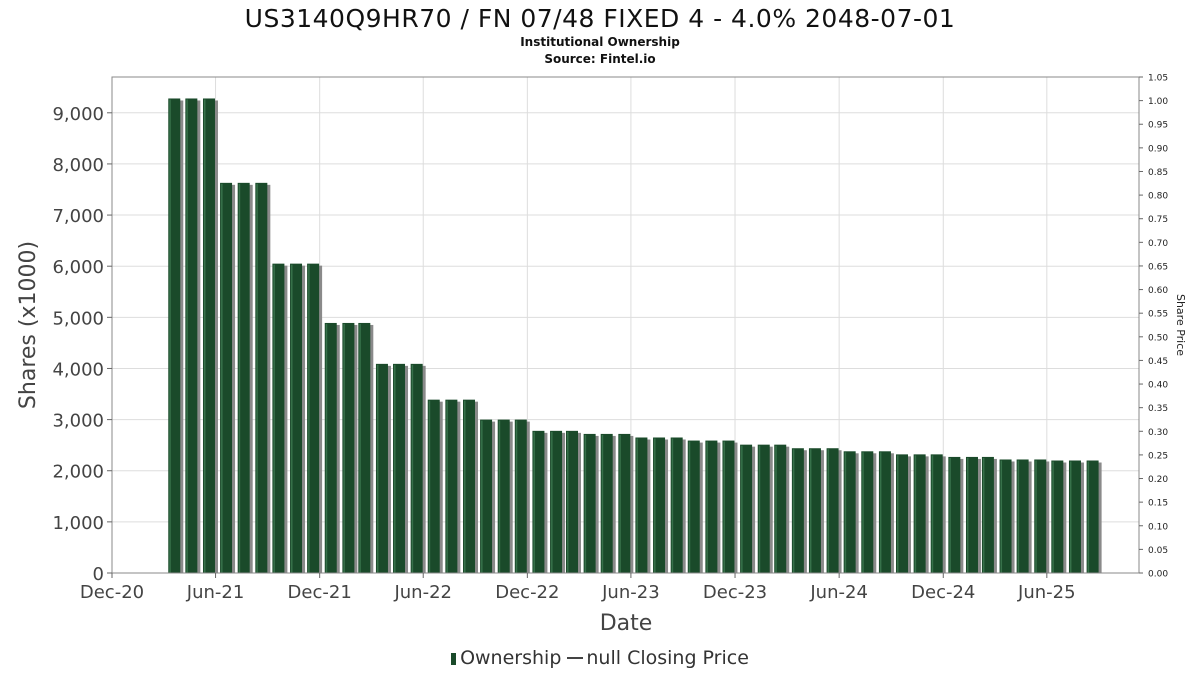 The height and width of the screenshot is (675, 1200). I want to click on y-tick-label: 0, so click(98, 574).